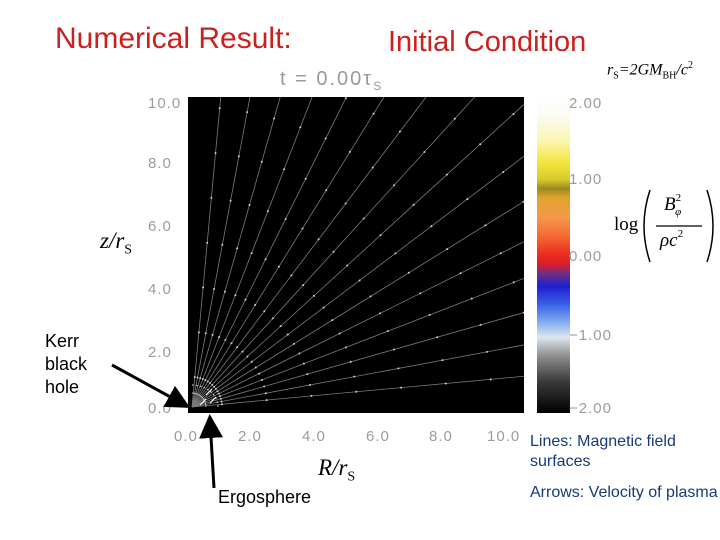 This screenshot has height=540, width=720. Describe the element at coordinates (211, 451) in the screenshot. I see `ergosphere-arrow` at that location.